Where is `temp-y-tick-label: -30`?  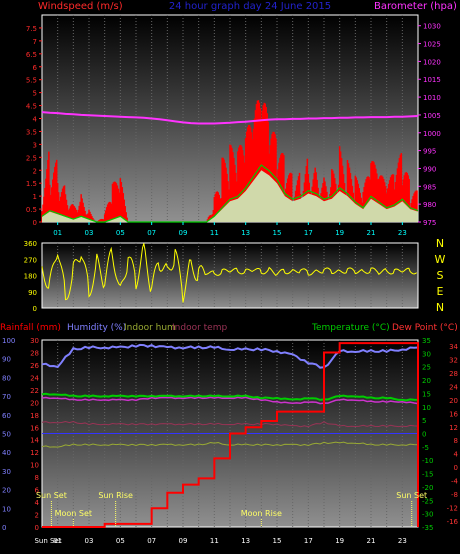 temp-y-tick-label: -30 is located at coordinates (427, 515).